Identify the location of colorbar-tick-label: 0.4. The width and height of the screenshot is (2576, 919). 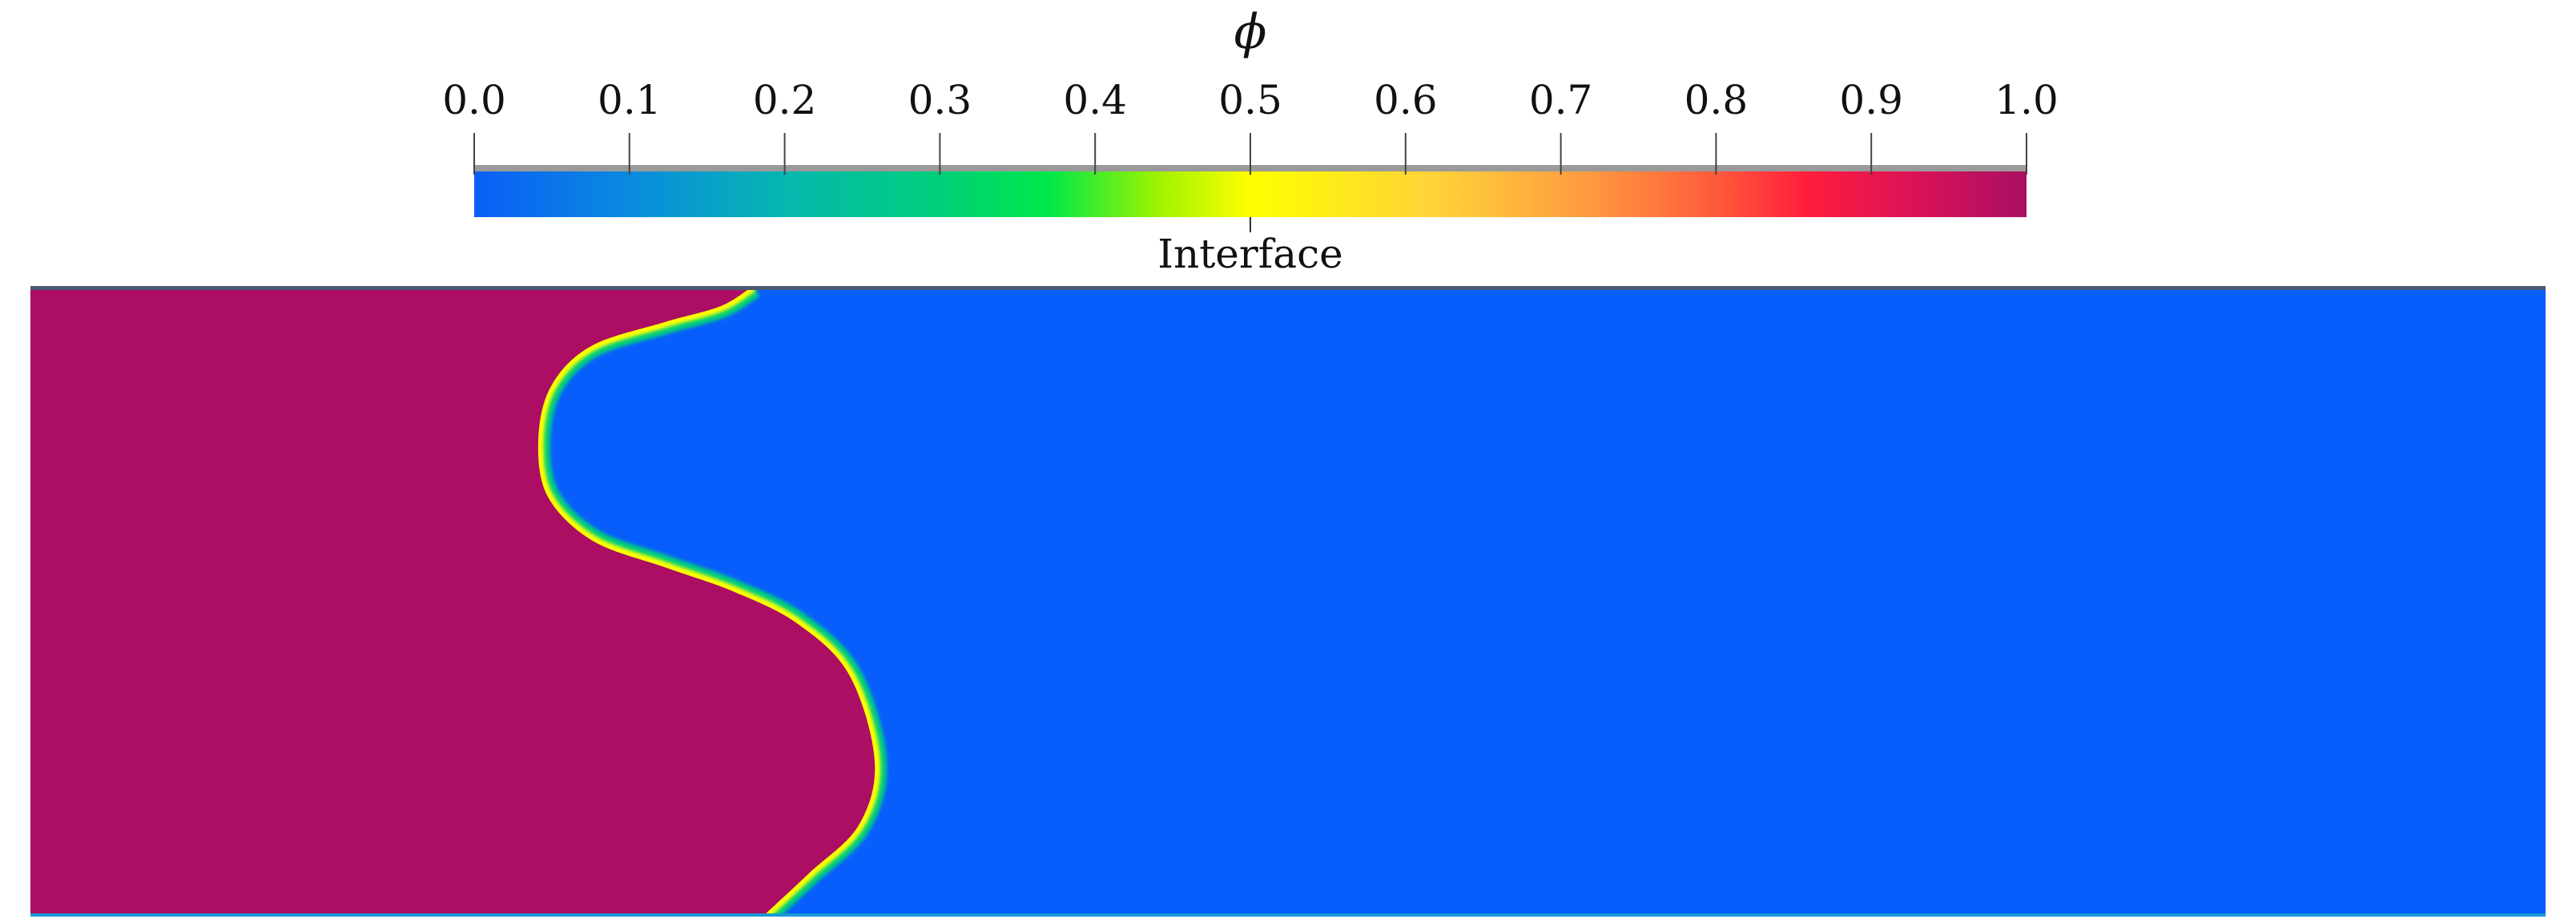
(1095, 100).